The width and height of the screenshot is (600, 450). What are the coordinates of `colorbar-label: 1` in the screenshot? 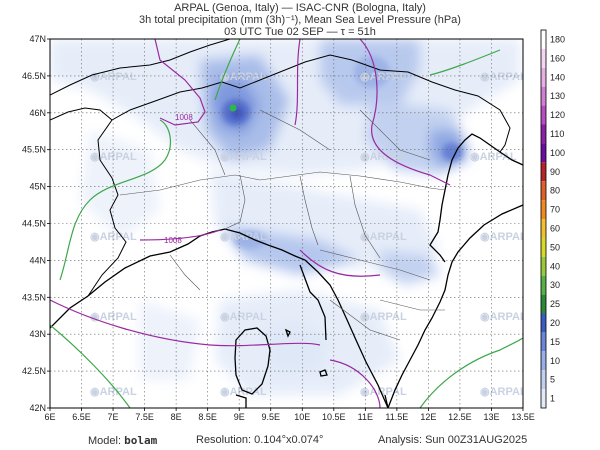 It's located at (552, 399).